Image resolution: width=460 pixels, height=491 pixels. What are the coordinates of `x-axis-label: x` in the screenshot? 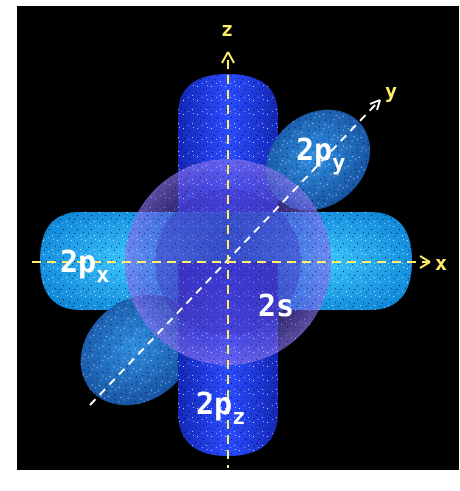 It's located at (441, 263).